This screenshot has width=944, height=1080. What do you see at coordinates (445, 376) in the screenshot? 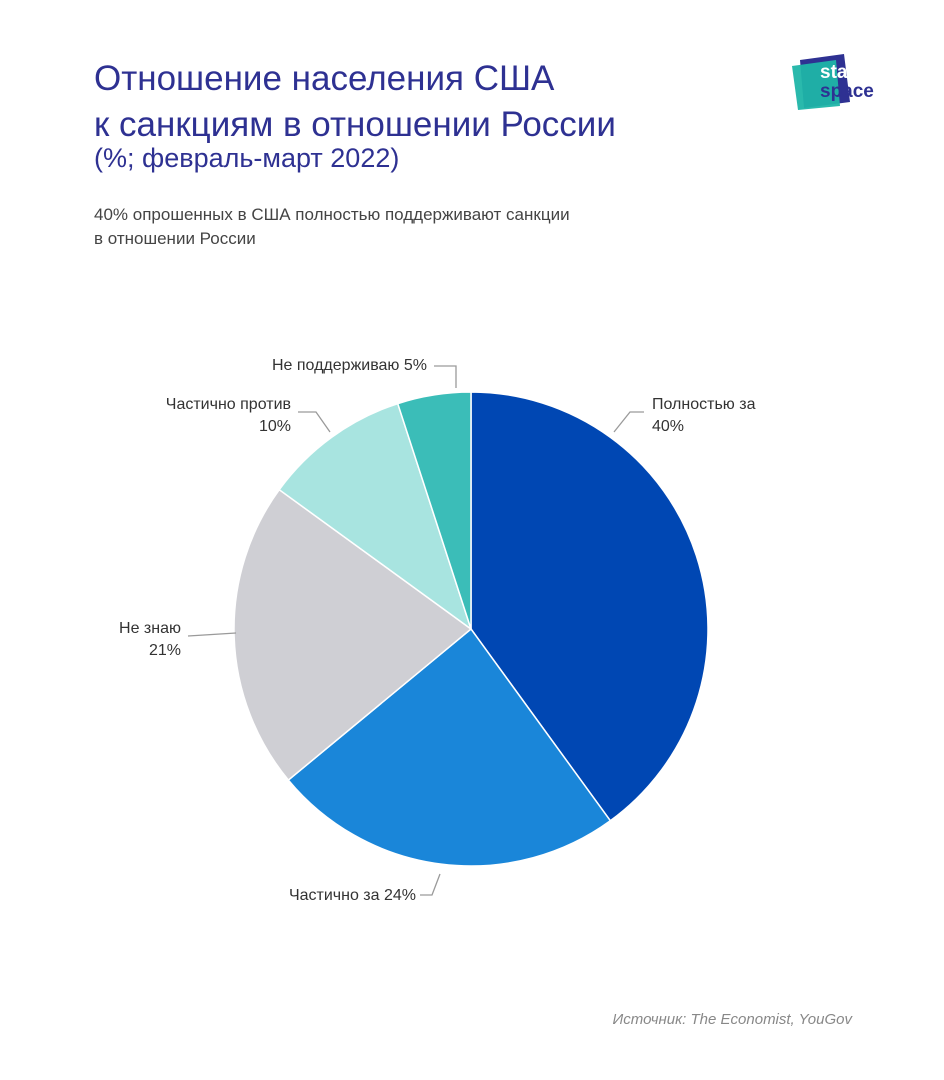
I see `leader-line-not-support` at bounding box center [445, 376].